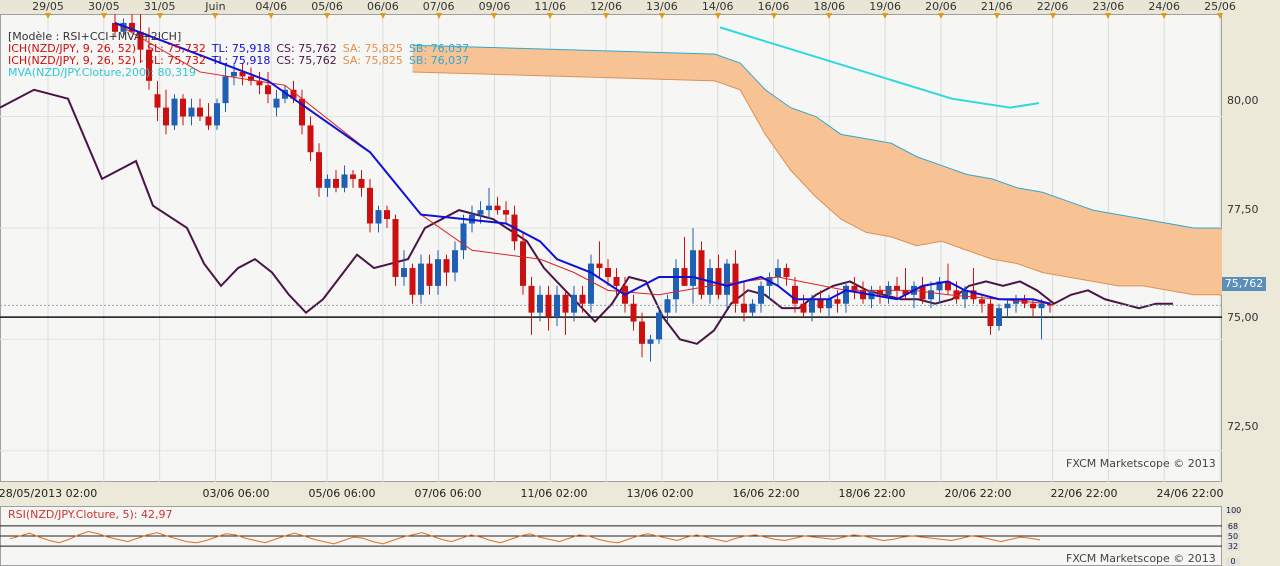 This screenshot has width=1280, height=566. What do you see at coordinates (717, 6) in the screenshot?
I see `top-date-label: 14/06` at bounding box center [717, 6].